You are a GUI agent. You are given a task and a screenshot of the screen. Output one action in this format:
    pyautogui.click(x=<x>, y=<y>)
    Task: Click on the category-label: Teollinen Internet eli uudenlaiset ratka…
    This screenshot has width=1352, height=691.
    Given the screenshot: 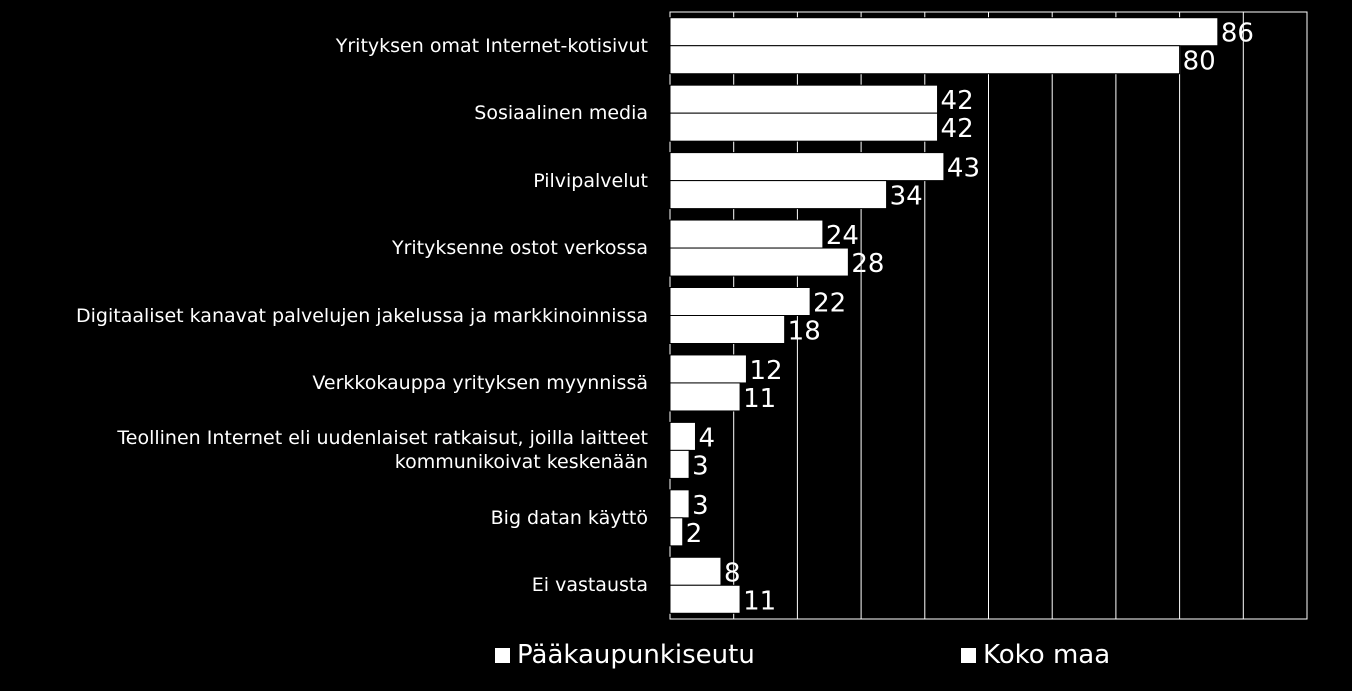 What is the action you would take?
    pyautogui.click(x=382, y=450)
    